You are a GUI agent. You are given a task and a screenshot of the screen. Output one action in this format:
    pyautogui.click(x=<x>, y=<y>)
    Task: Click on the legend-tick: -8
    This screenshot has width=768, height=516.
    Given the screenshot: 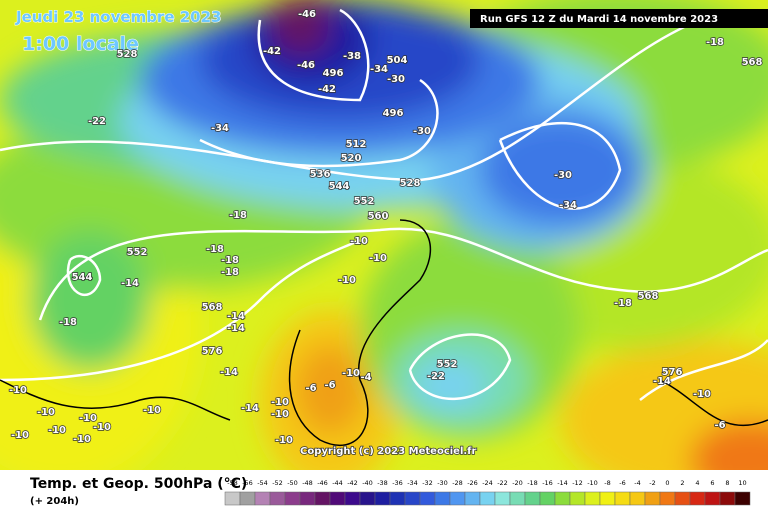 What is the action you would take?
    pyautogui.click(x=607, y=483)
    